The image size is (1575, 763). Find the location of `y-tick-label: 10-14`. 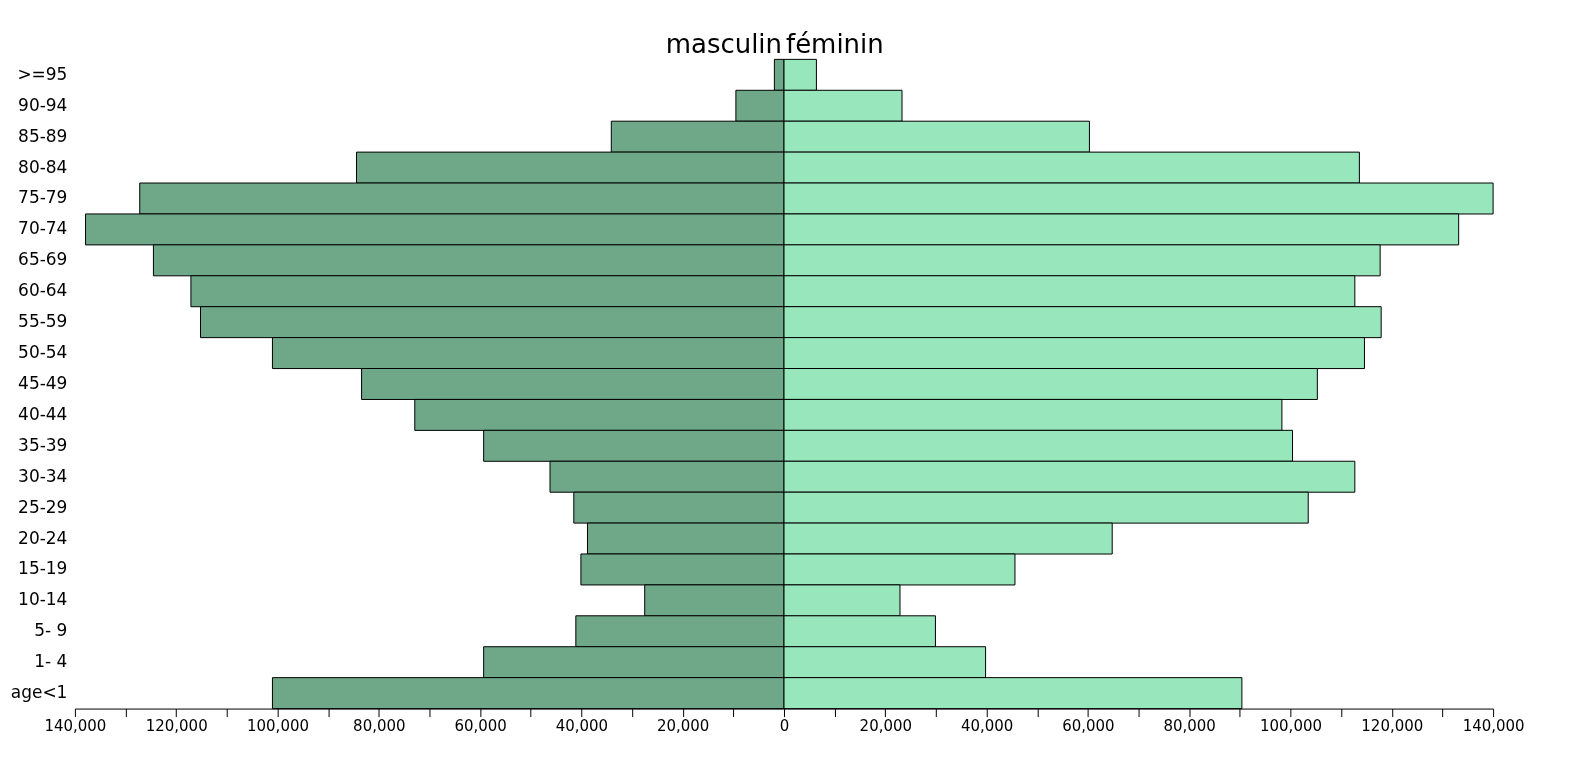

y-tick-label: 10-14 is located at coordinates (43, 599).